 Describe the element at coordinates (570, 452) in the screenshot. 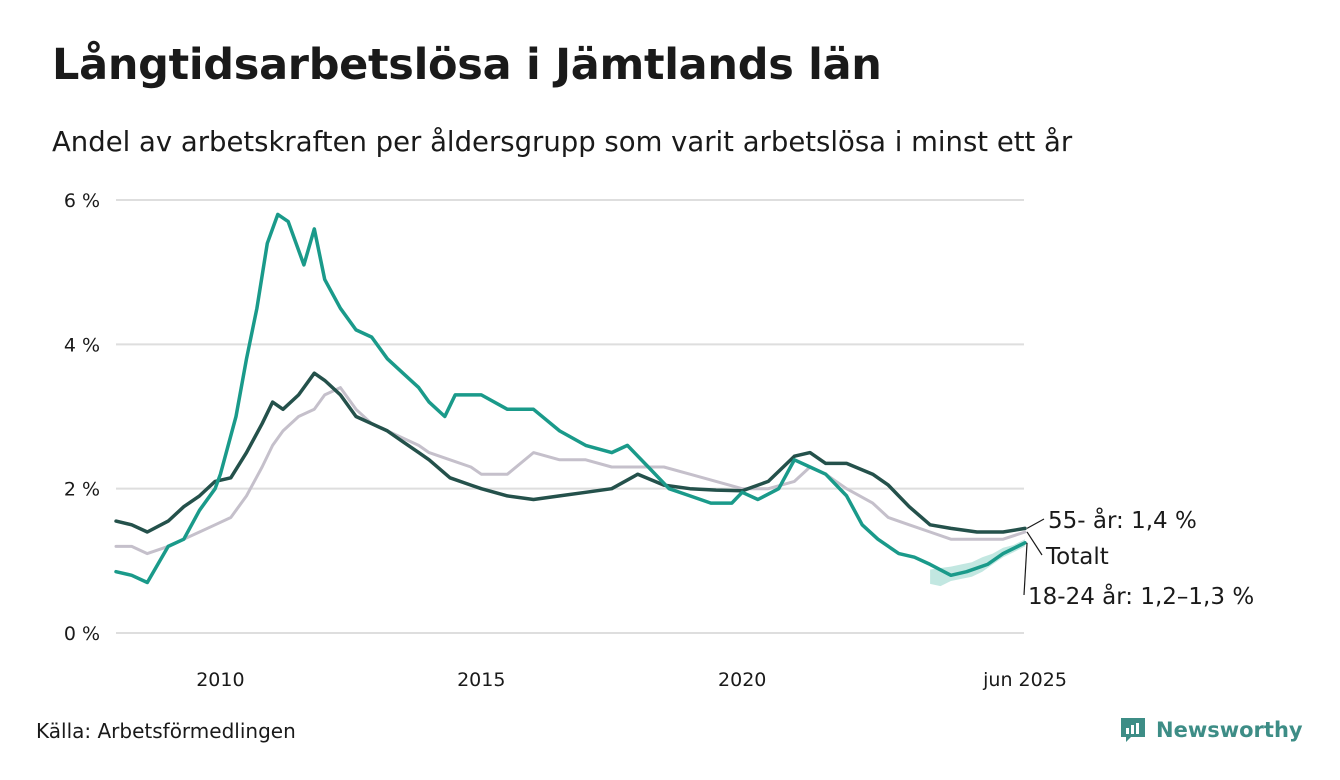

I see `series-line-age55` at that location.